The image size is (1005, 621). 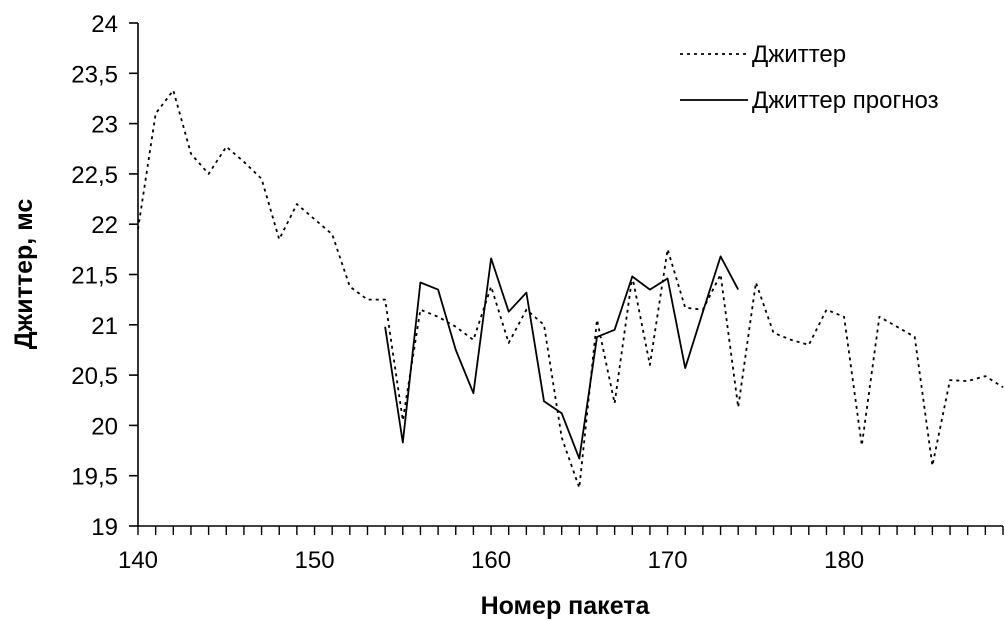 What do you see at coordinates (844, 560) in the screenshot?
I see `x-tick-label: 180` at bounding box center [844, 560].